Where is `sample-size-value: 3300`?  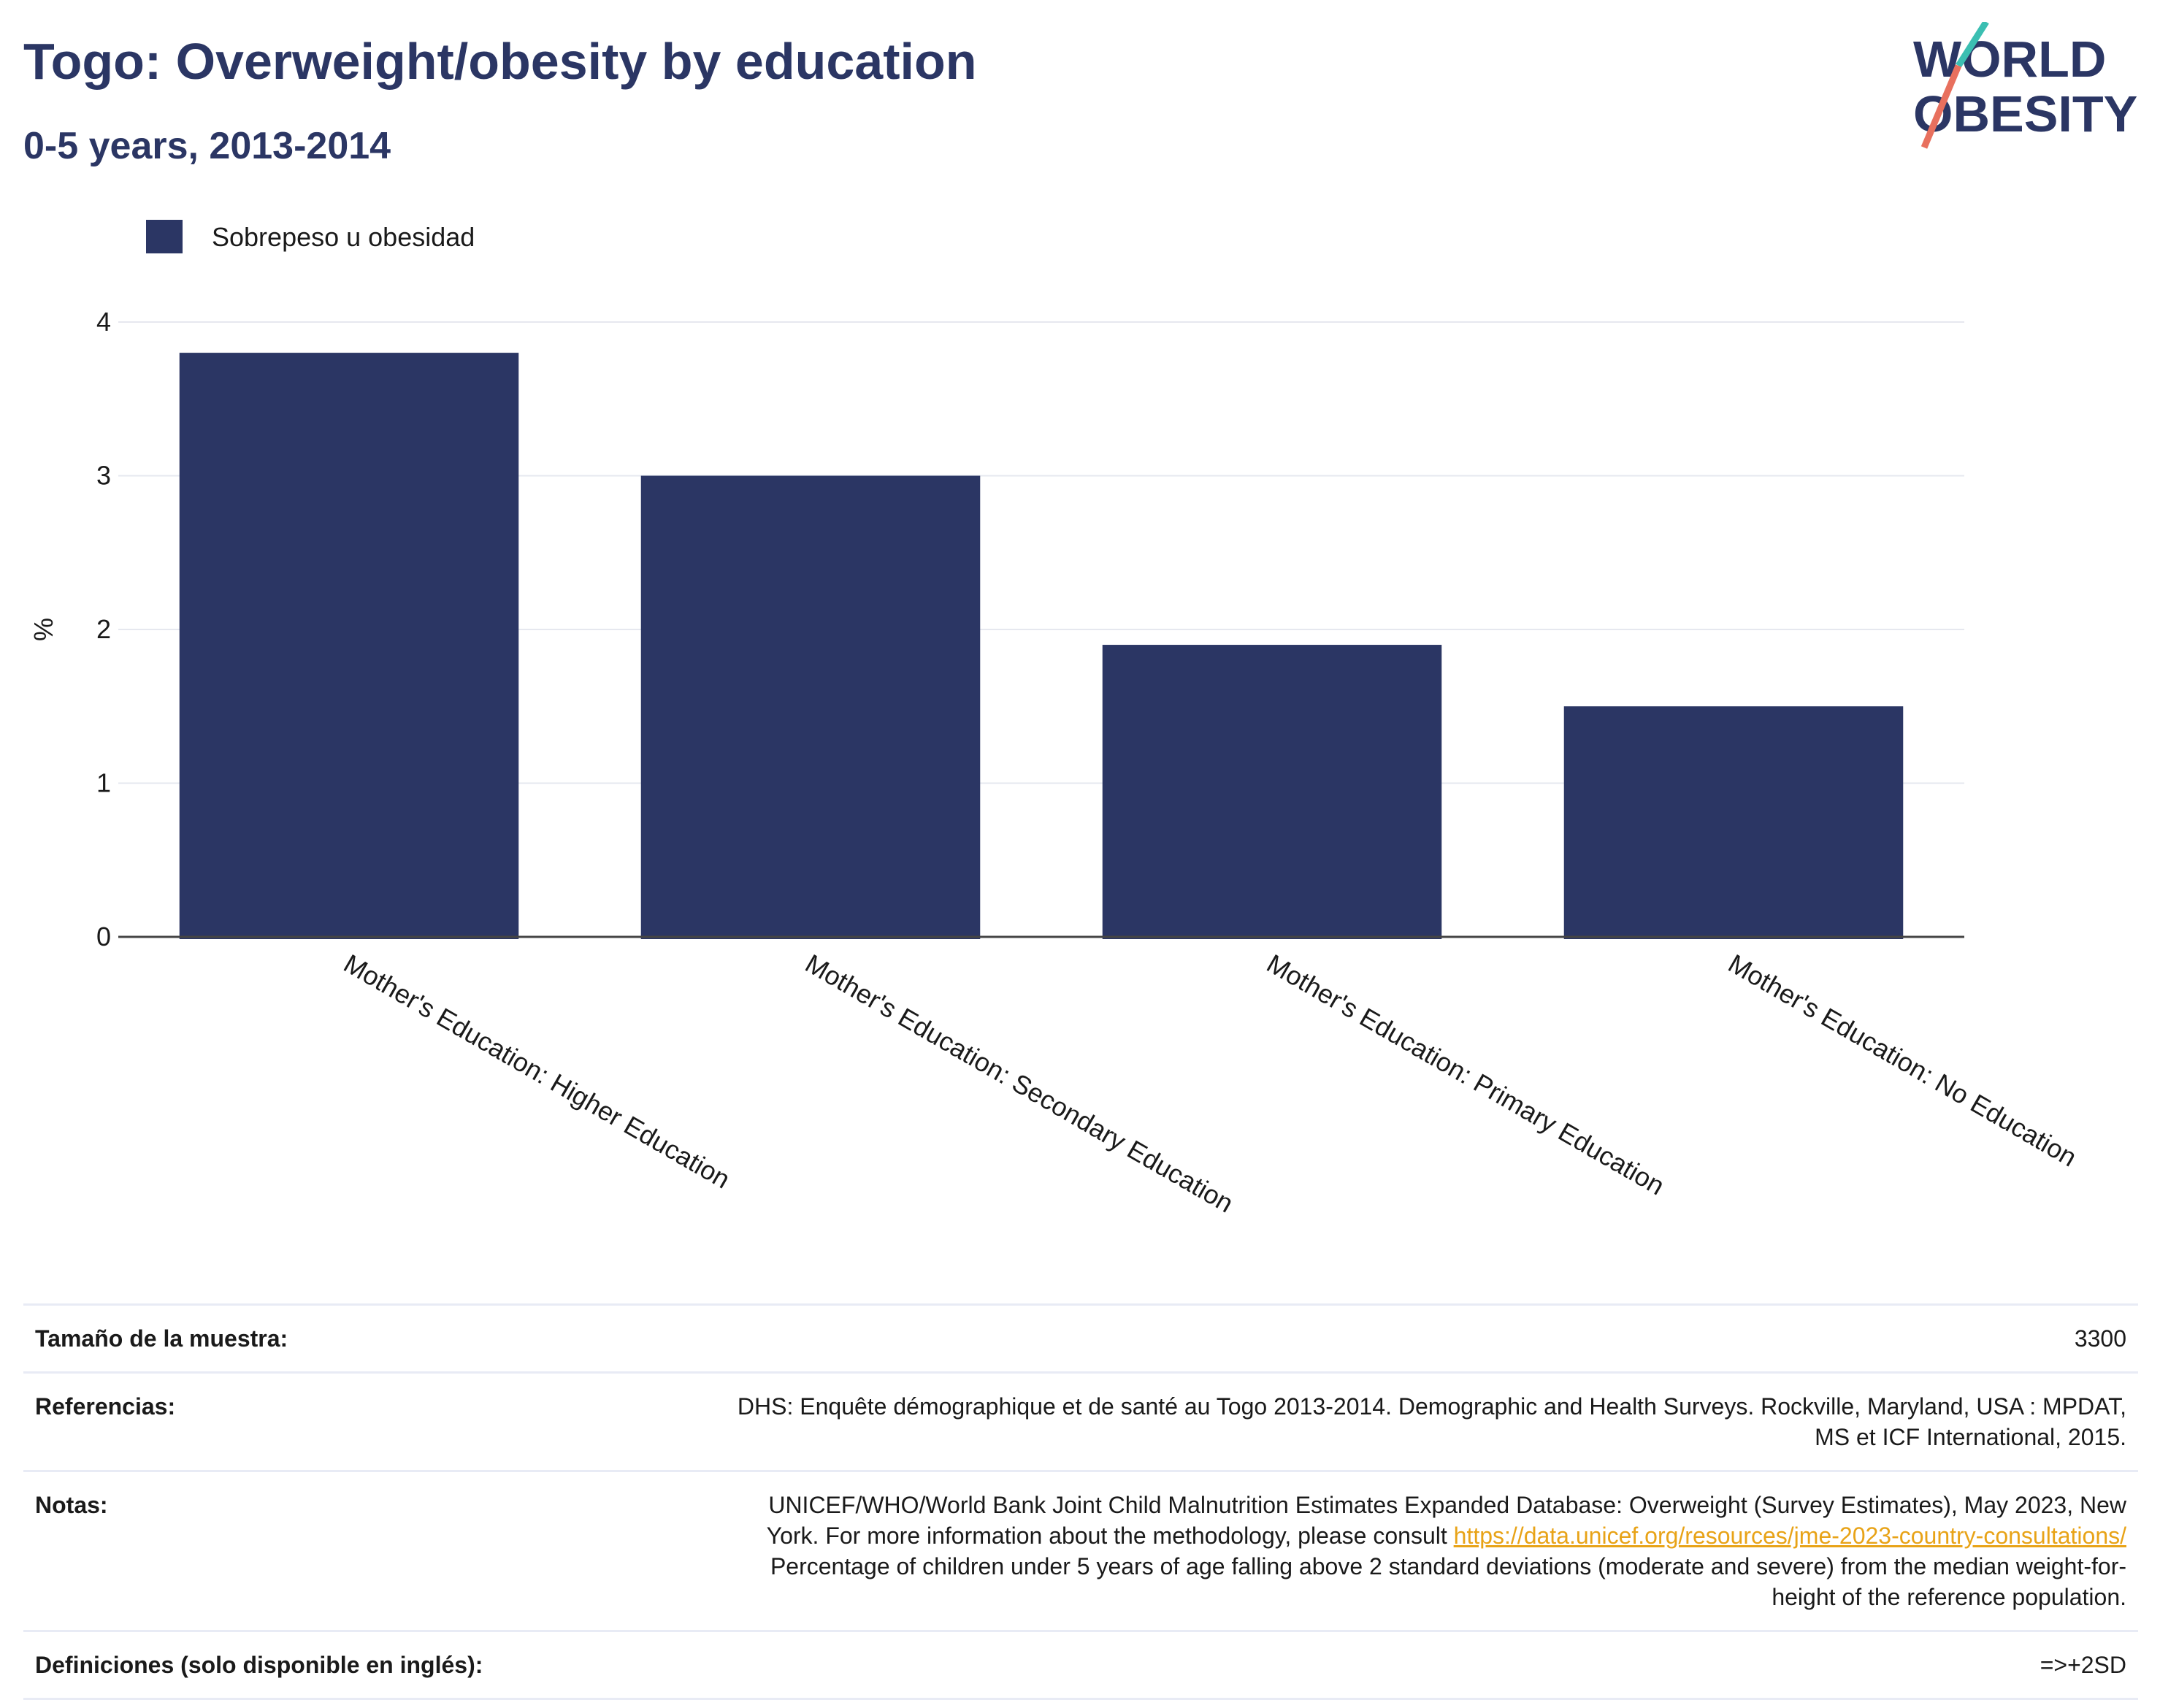
sample-size-value: 3300 is located at coordinates (1421, 1338).